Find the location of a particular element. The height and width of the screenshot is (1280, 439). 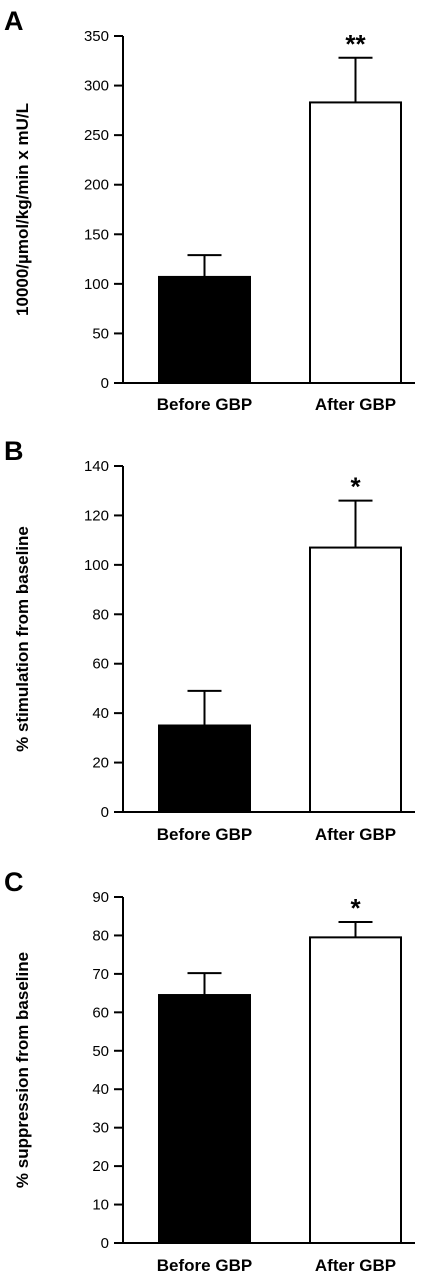

y-tick-label-a: 150 is located at coordinates (96, 234).